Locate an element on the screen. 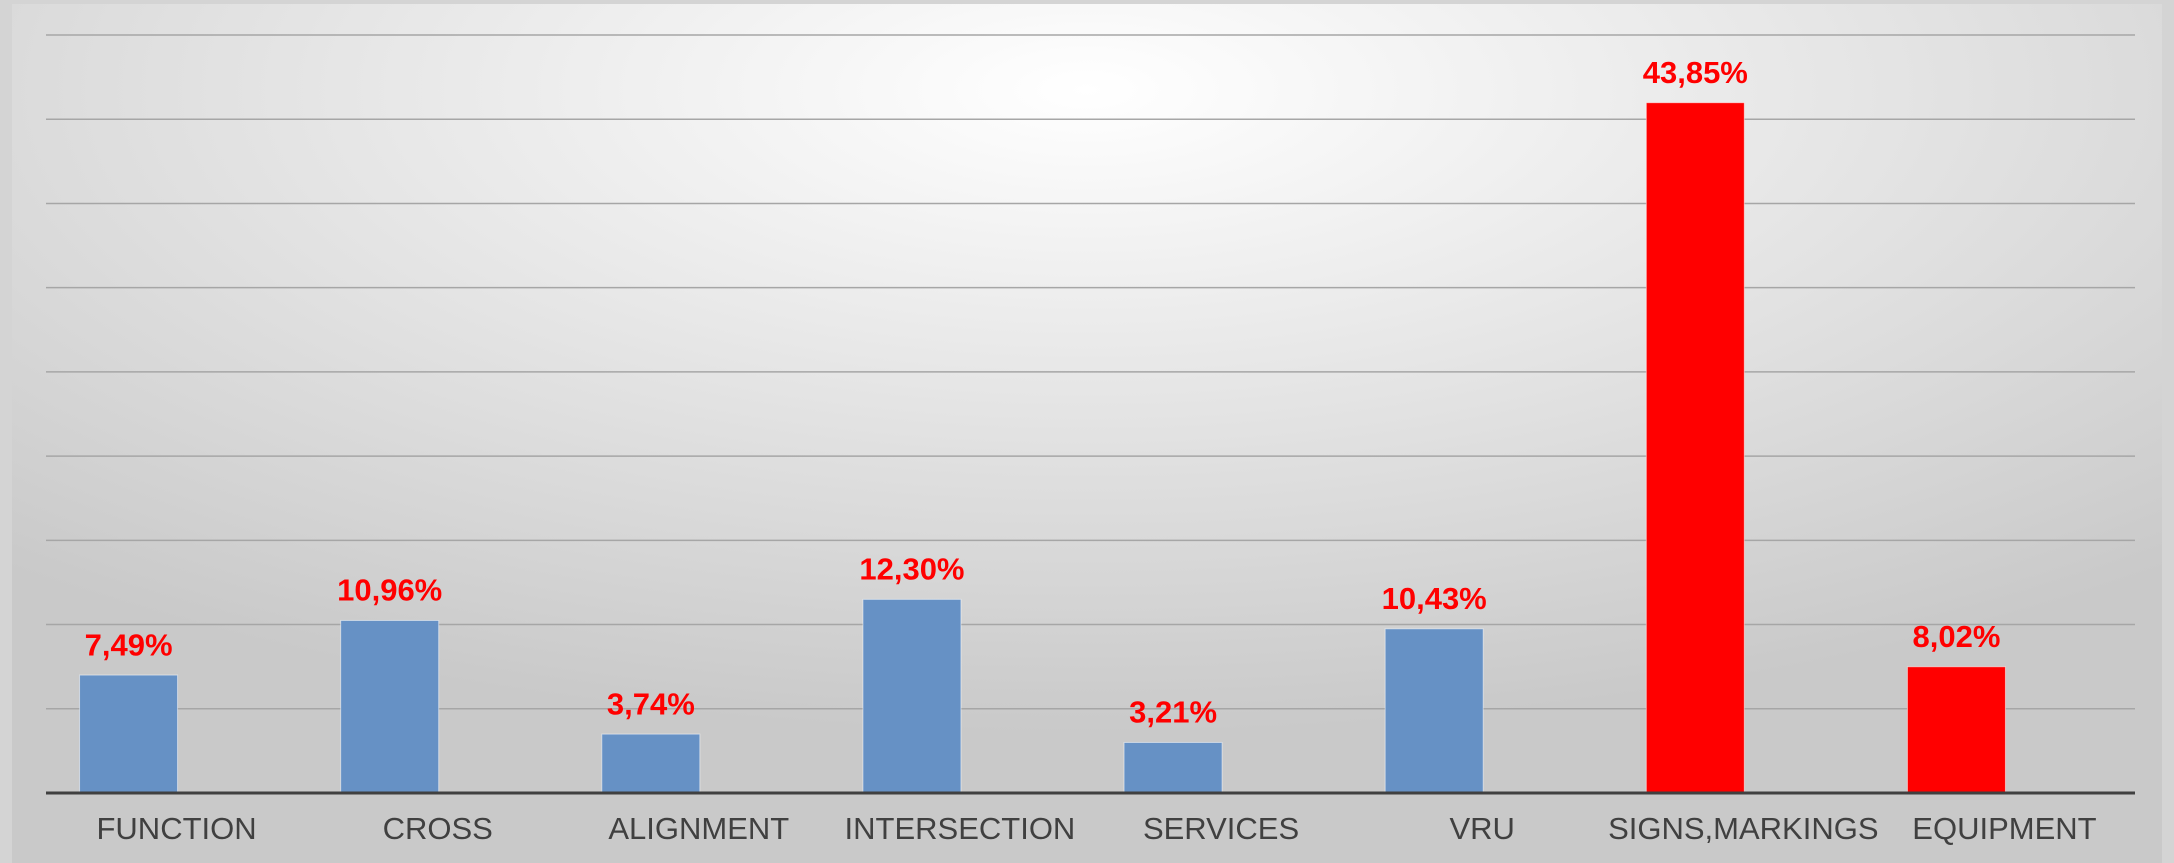  data-label: 10,43% is located at coordinates (1434, 598).